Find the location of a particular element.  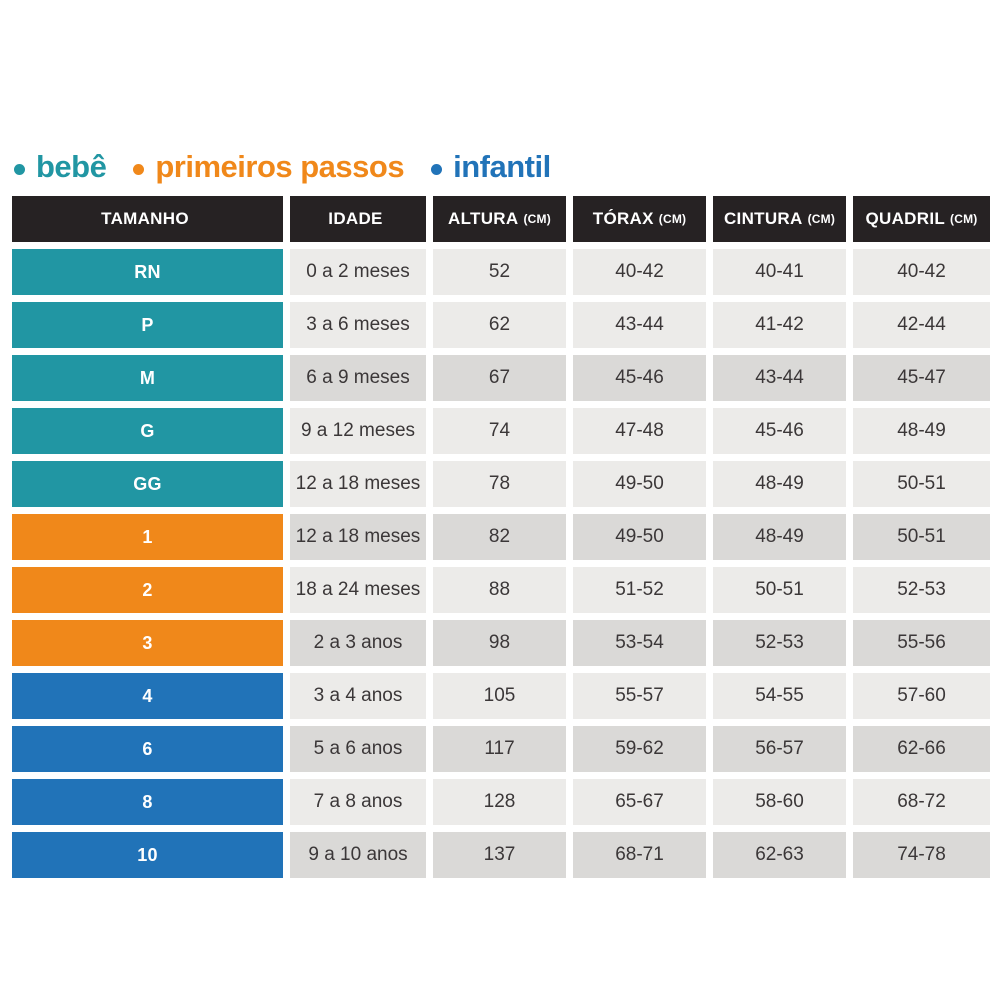

torax-cell: 68-71 is located at coordinates (639, 855).